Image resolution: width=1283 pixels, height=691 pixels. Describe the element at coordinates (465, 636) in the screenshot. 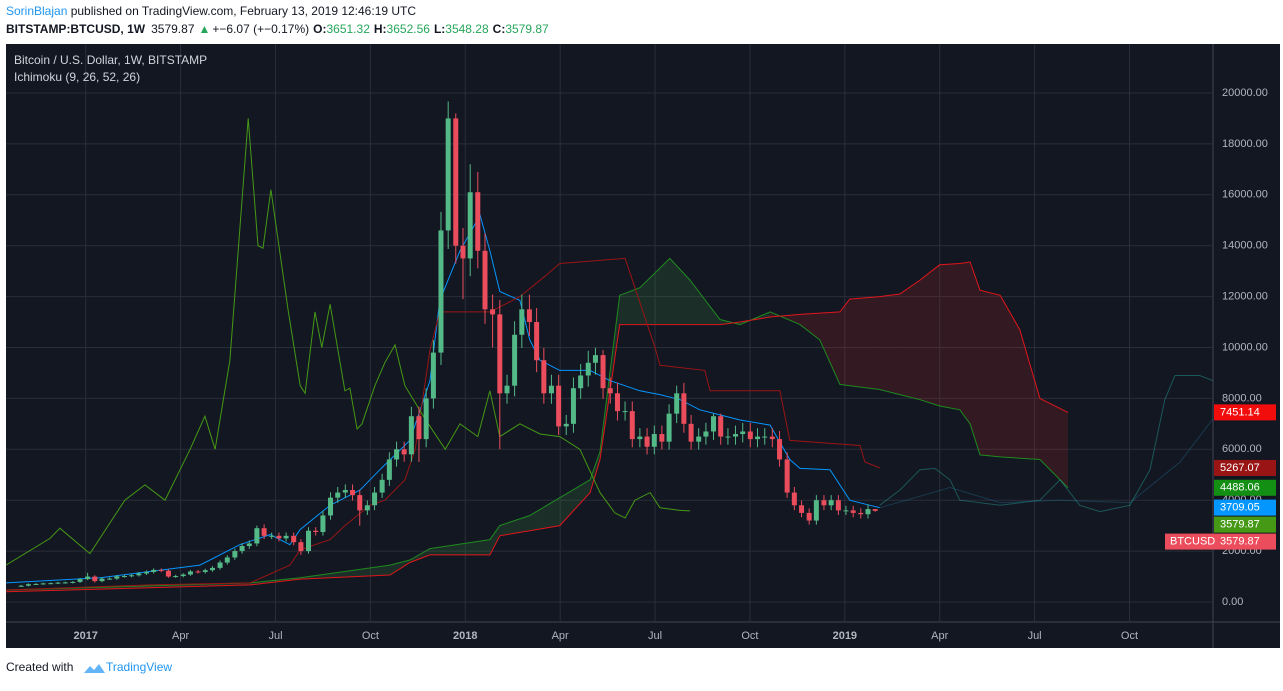

I see `x-tick-label: 2018` at that location.